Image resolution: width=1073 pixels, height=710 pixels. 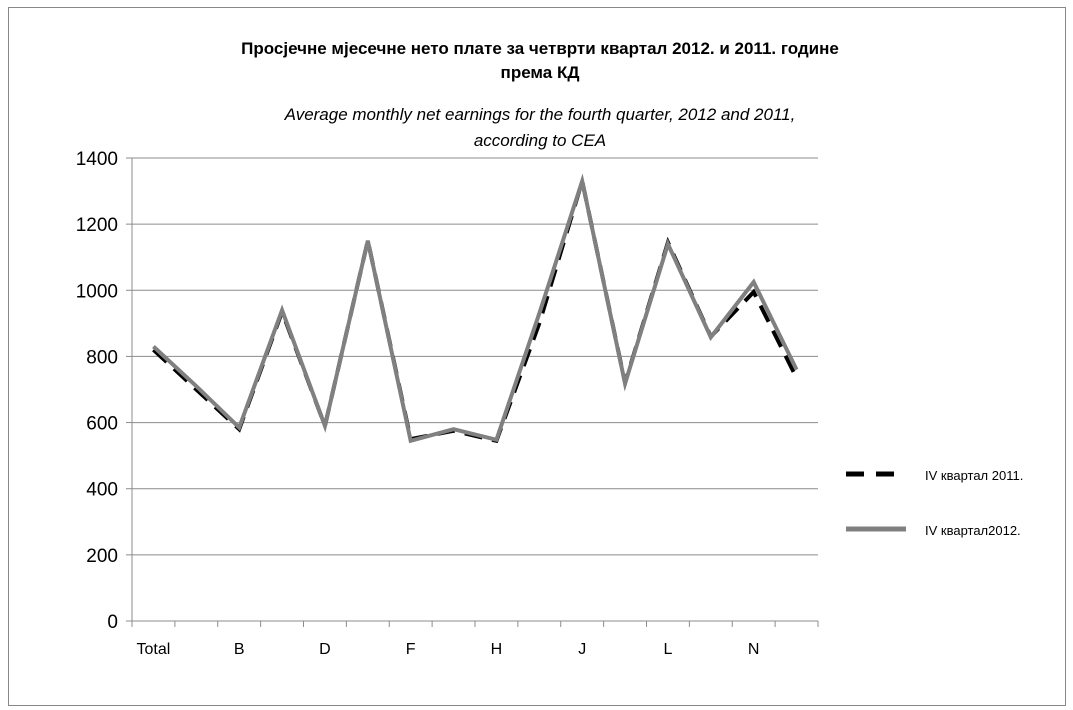 What do you see at coordinates (667, 649) in the screenshot?
I see `x-tick-label: L` at bounding box center [667, 649].